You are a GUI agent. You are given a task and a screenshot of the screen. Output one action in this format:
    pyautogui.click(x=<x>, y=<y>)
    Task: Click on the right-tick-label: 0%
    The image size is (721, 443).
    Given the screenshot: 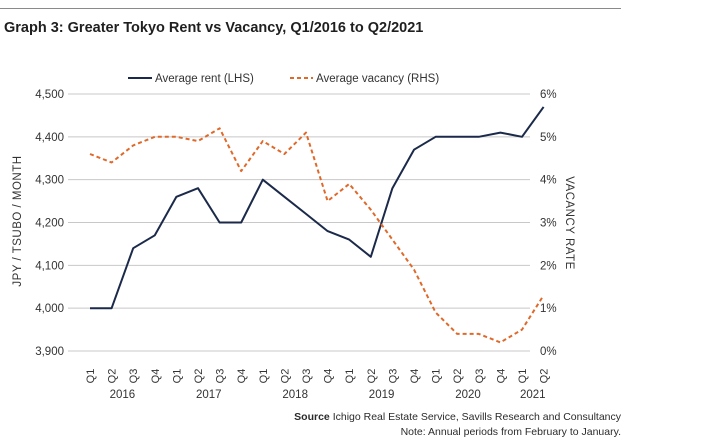 What is the action you would take?
    pyautogui.click(x=548, y=352)
    